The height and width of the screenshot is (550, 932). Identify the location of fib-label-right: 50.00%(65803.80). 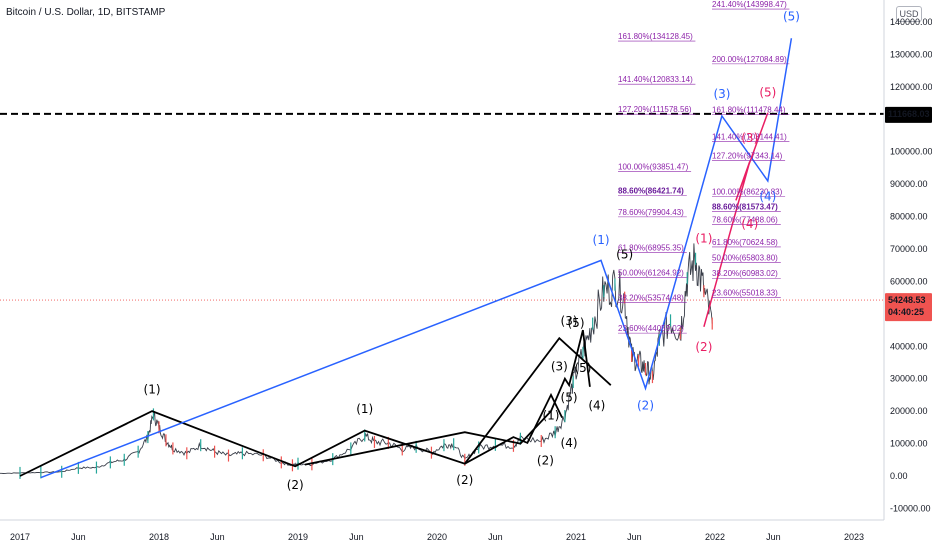
(745, 258).